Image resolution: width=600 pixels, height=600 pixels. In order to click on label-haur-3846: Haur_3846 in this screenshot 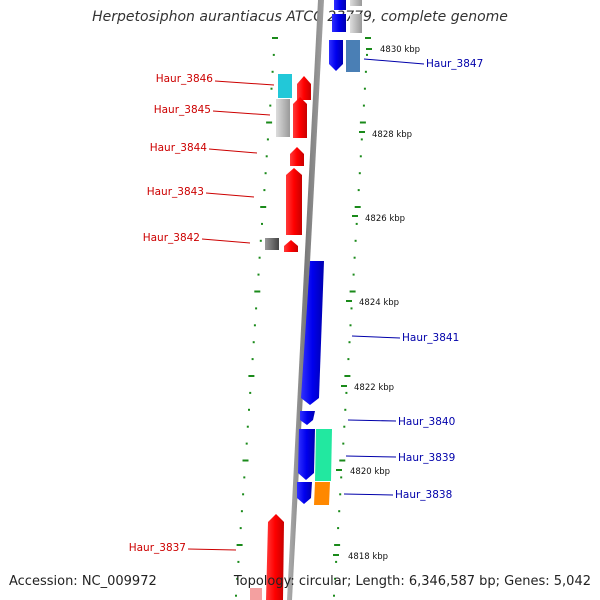, I will do `click(185, 79)`.